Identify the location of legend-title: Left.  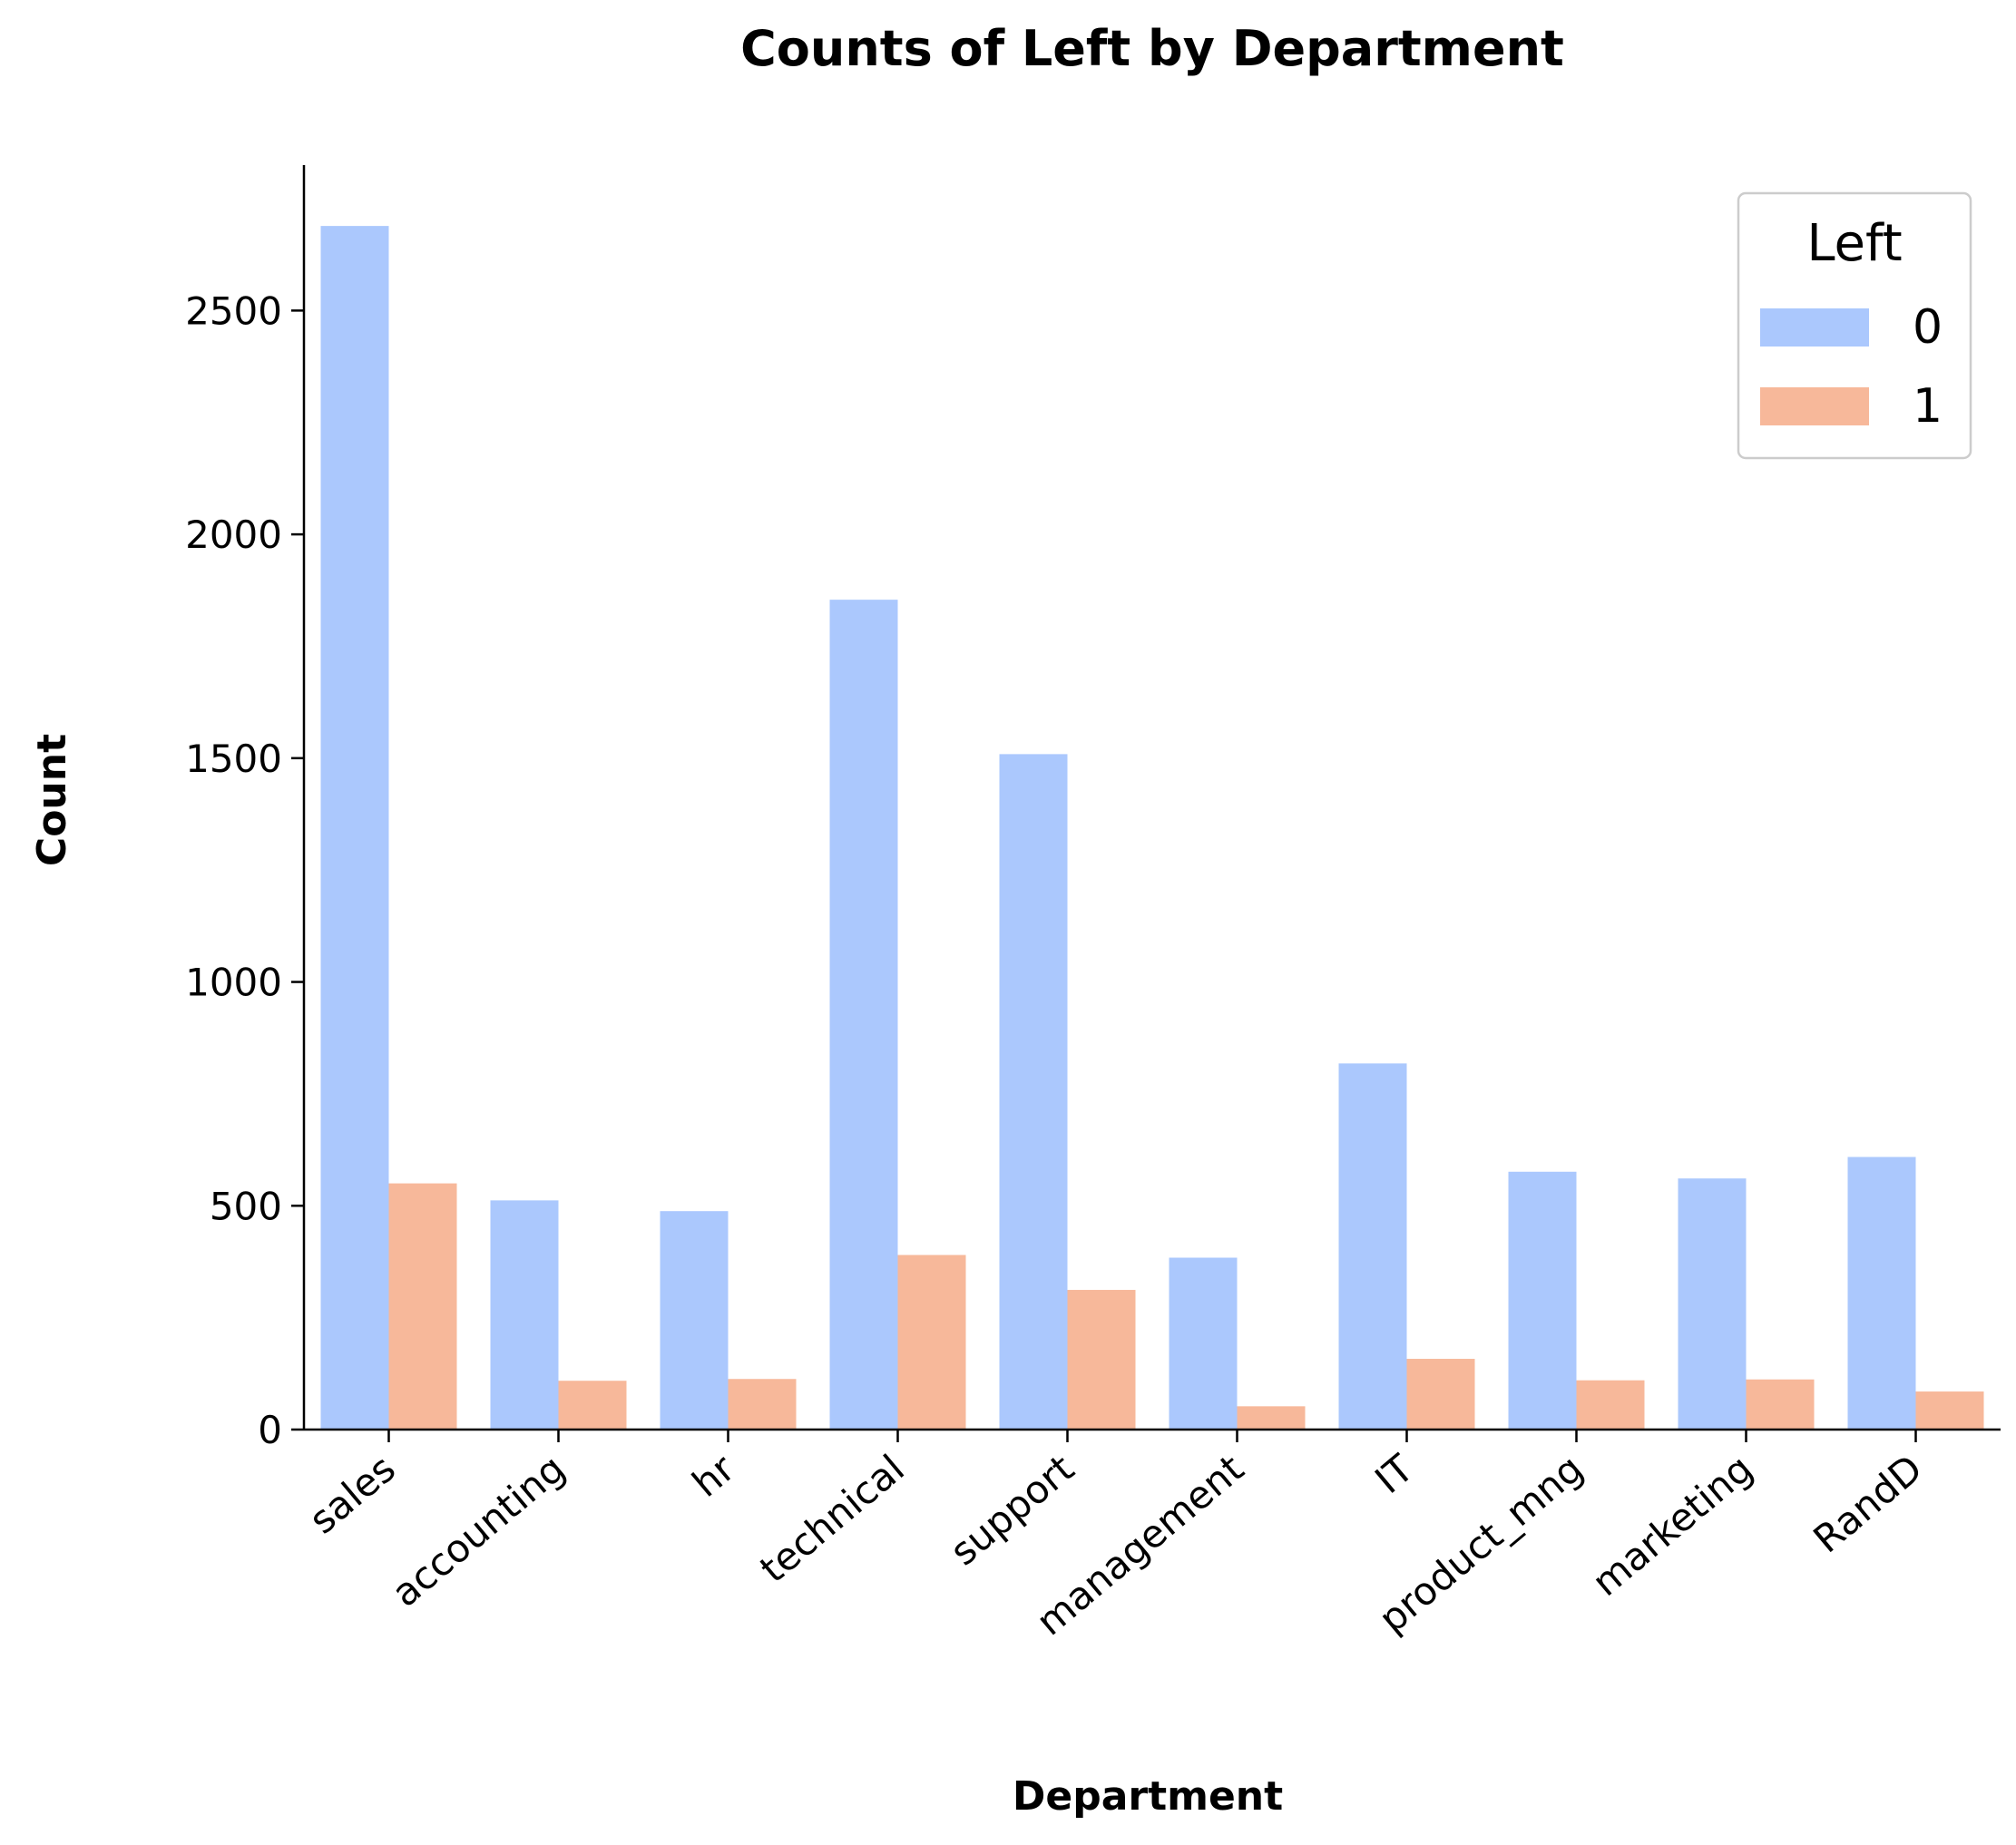
(1854, 243).